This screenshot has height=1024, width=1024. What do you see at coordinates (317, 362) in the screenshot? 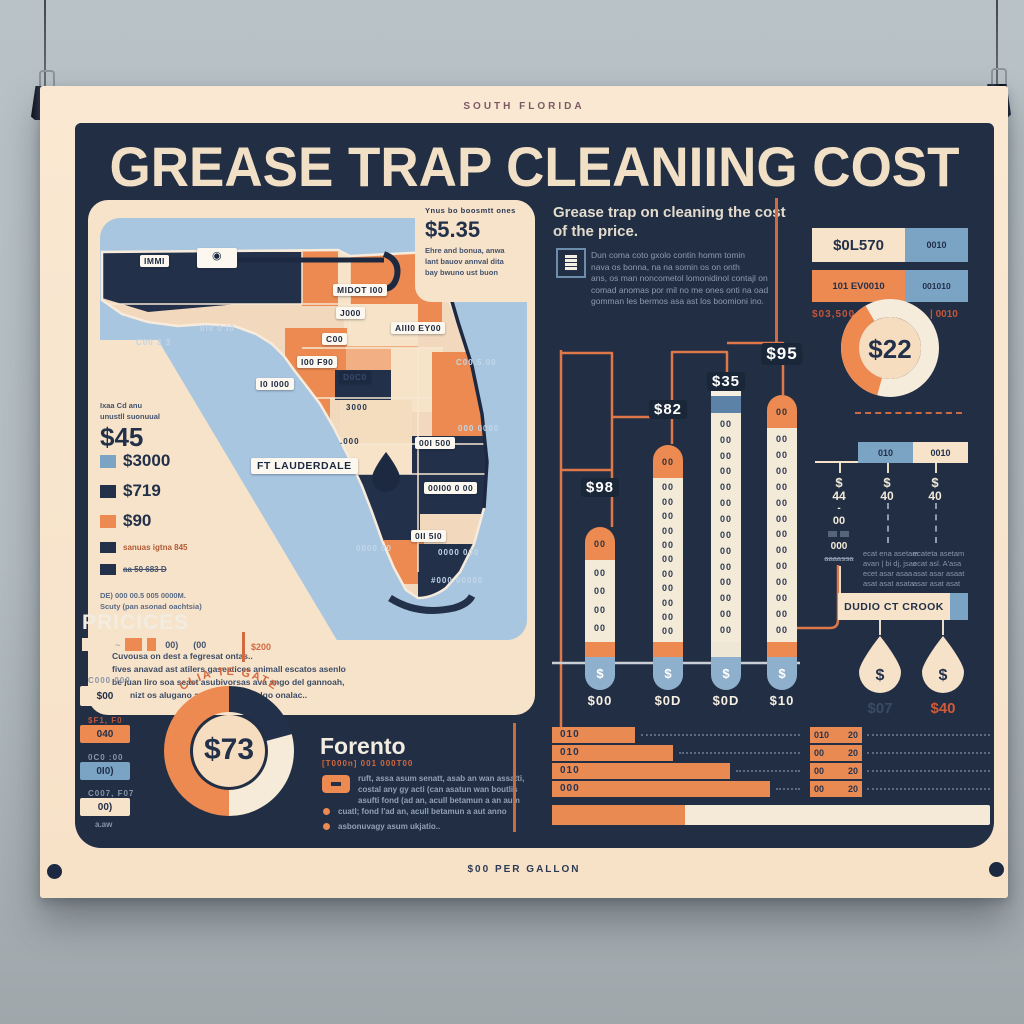
I see `map-label-chip: I00 F90` at bounding box center [317, 362].